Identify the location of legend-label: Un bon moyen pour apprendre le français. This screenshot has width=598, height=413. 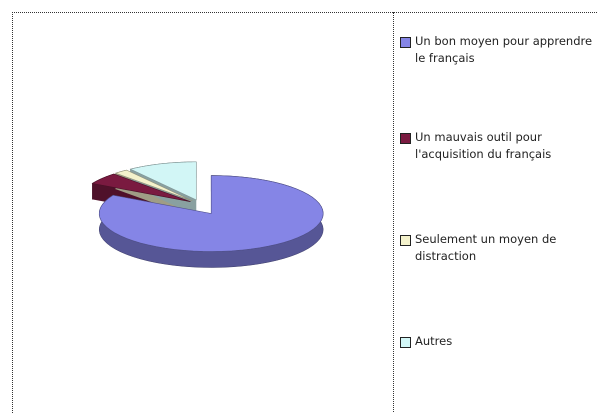
(504, 49).